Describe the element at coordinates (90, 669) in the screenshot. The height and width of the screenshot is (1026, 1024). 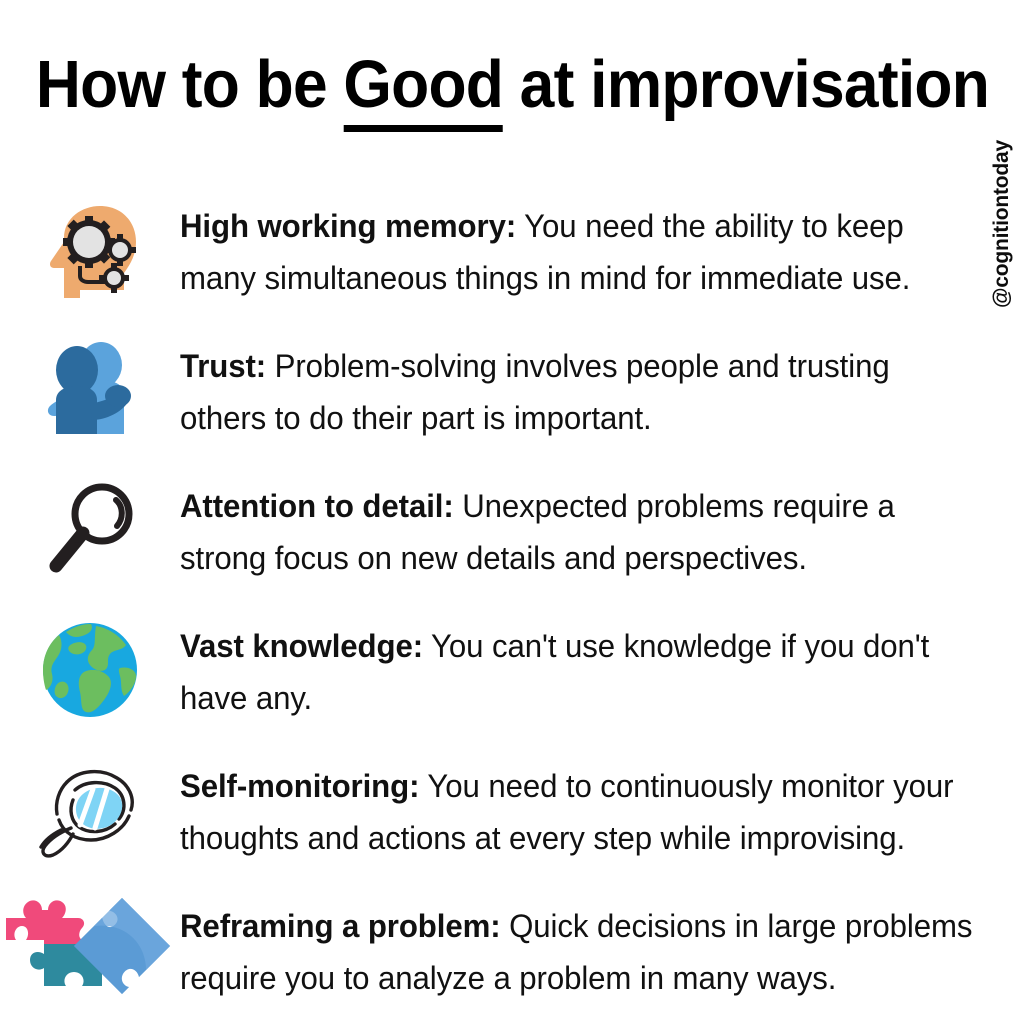
I see `globe-icon` at that location.